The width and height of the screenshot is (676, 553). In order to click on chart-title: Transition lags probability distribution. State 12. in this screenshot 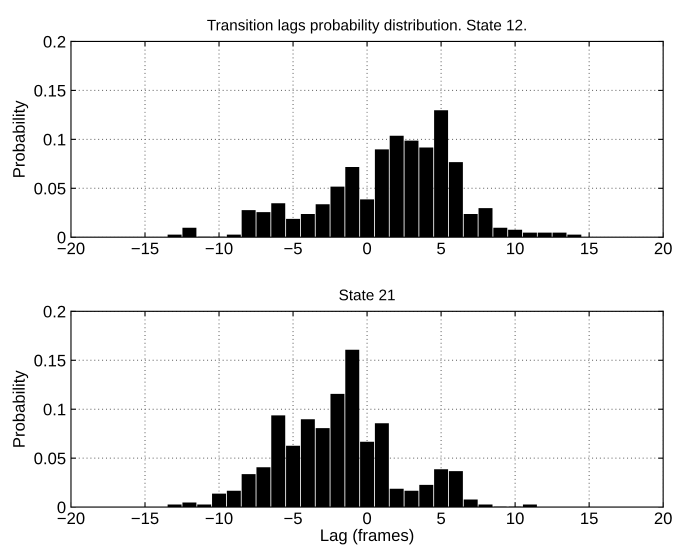, I will do `click(366, 26)`.